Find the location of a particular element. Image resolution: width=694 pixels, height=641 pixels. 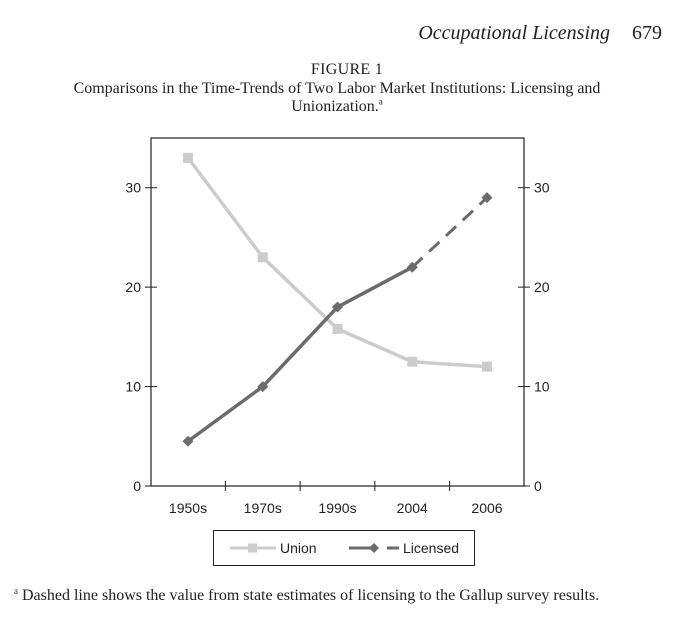

legend-item-licensed: Licensed is located at coordinates (403, 548).